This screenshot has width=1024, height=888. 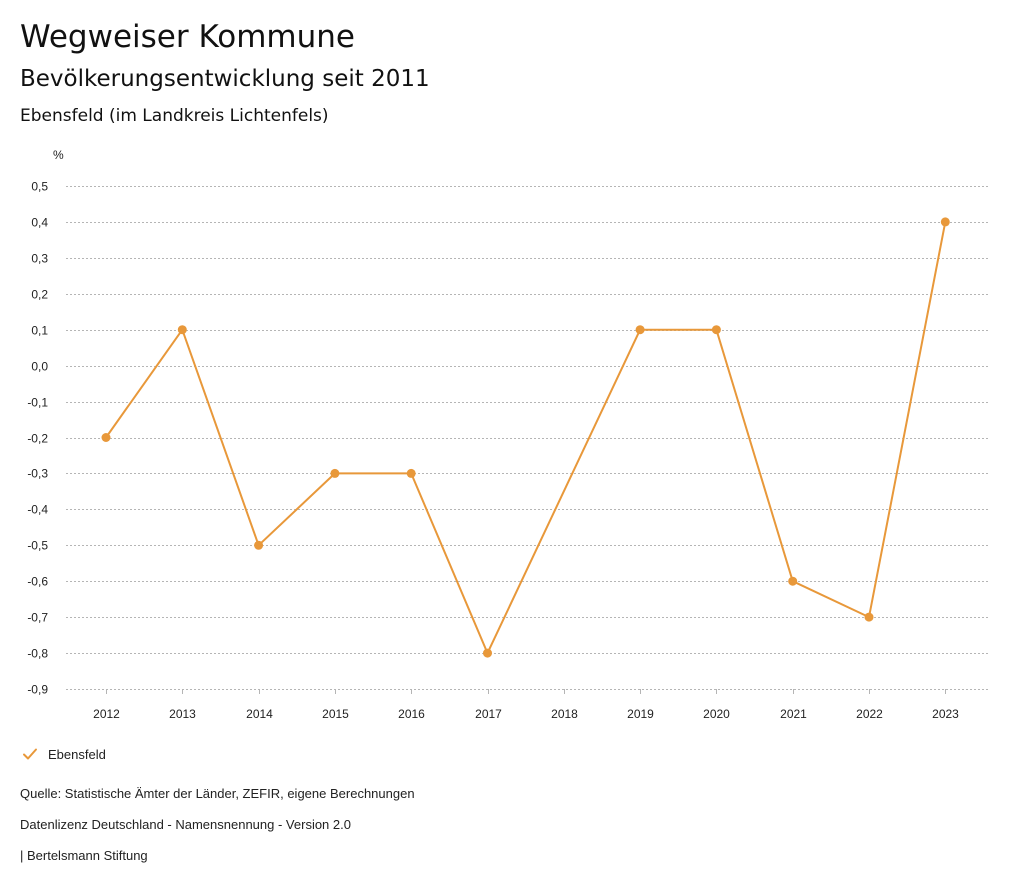 What do you see at coordinates (84, 855) in the screenshot?
I see `publisher-note: | Bertelsmann Stiftung` at bounding box center [84, 855].